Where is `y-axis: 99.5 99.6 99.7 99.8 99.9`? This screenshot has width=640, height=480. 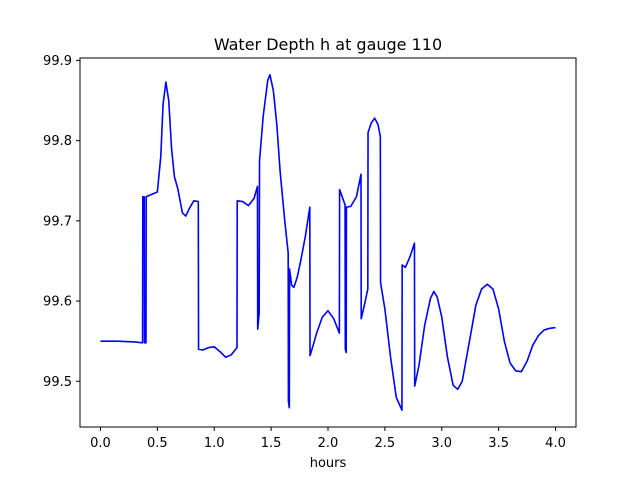 y-axis: 99.5 99.6 99.7 99.8 99.9 is located at coordinates (61, 222).